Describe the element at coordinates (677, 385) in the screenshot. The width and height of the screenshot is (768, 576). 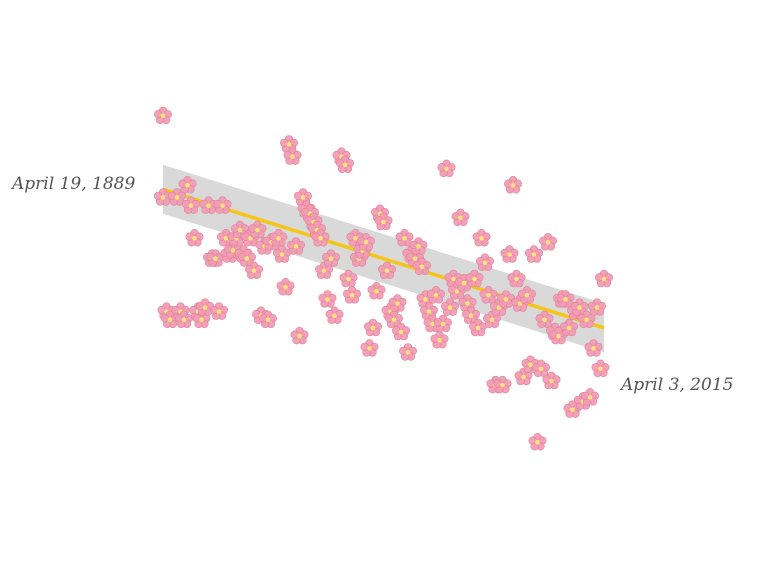
I see `annotation-last-bloom-label: April 3, 2015` at that location.